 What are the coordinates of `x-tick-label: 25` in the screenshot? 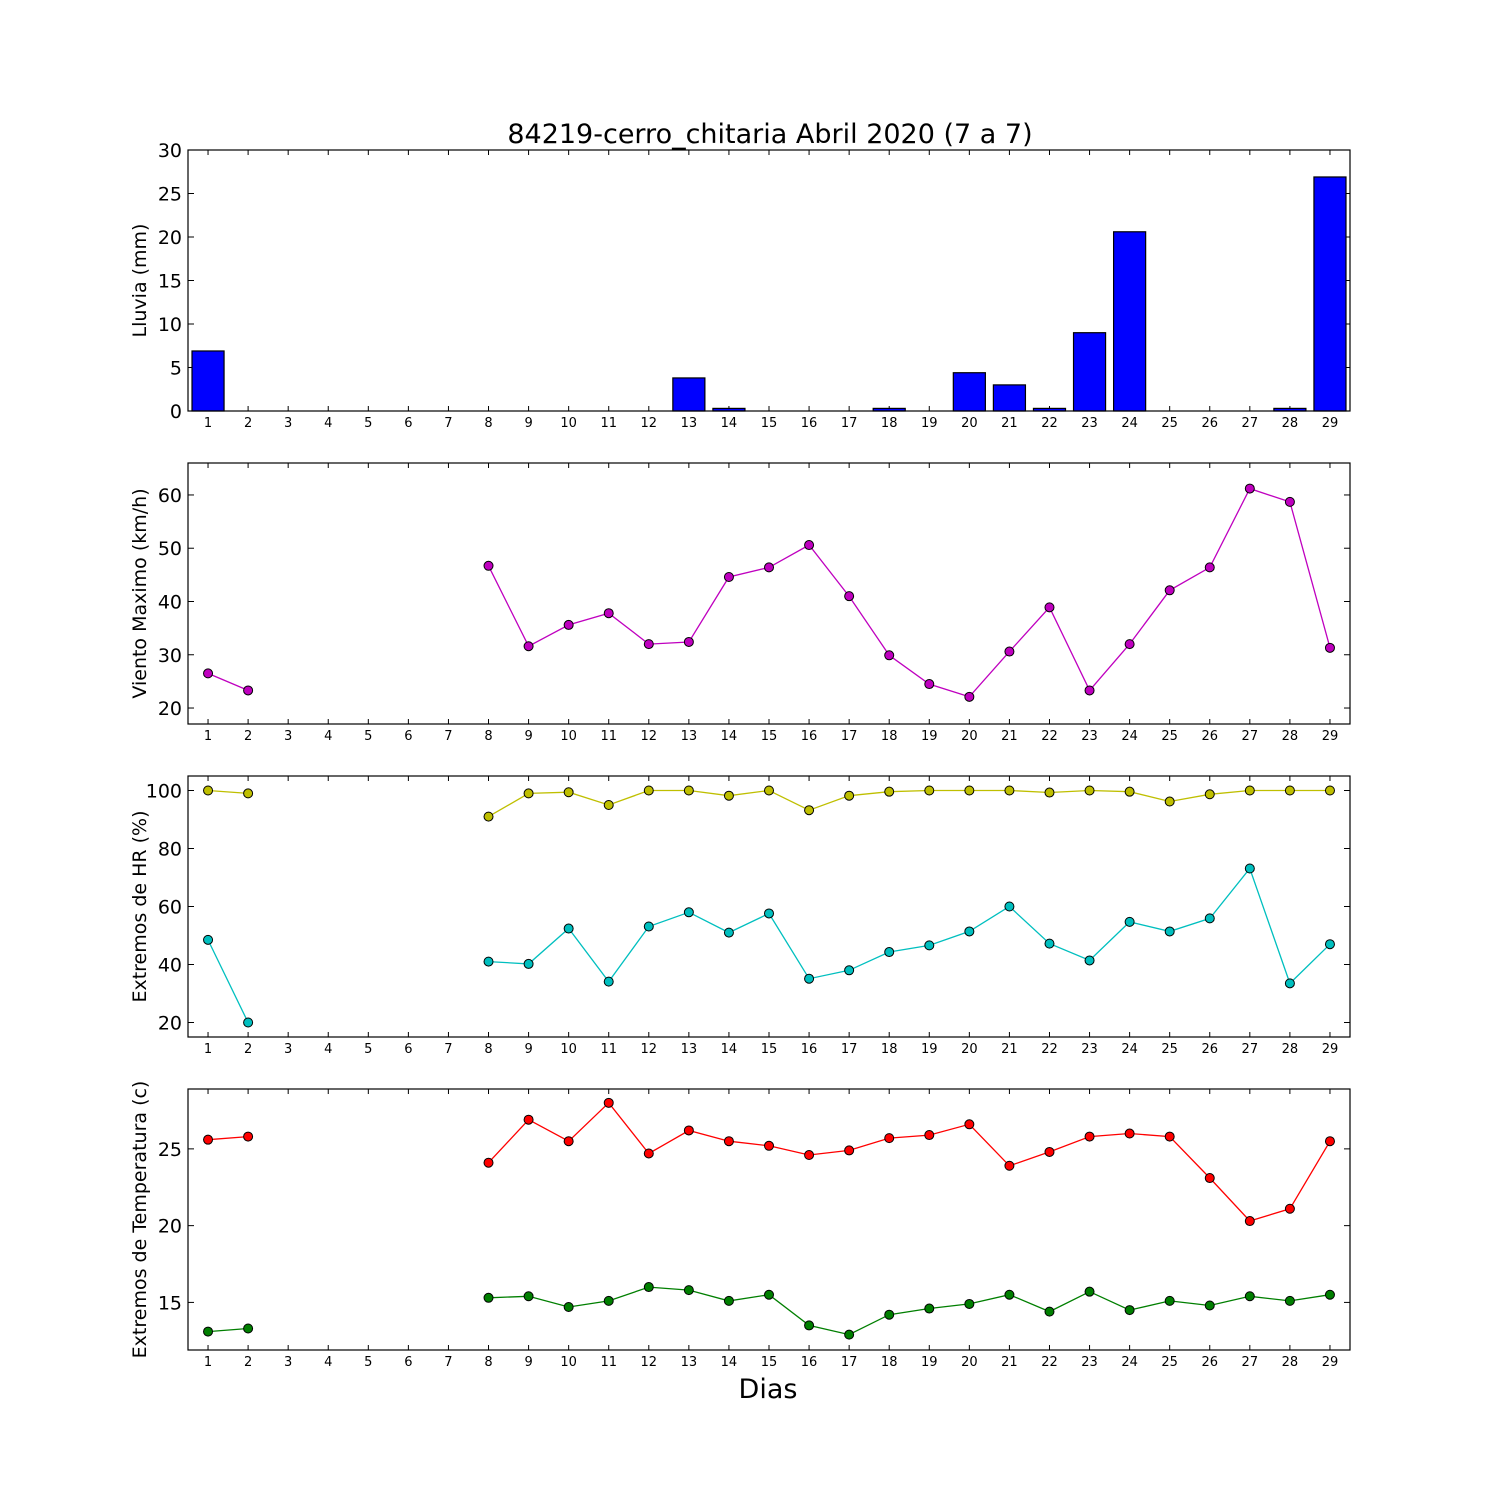 It's located at (1169, 736).